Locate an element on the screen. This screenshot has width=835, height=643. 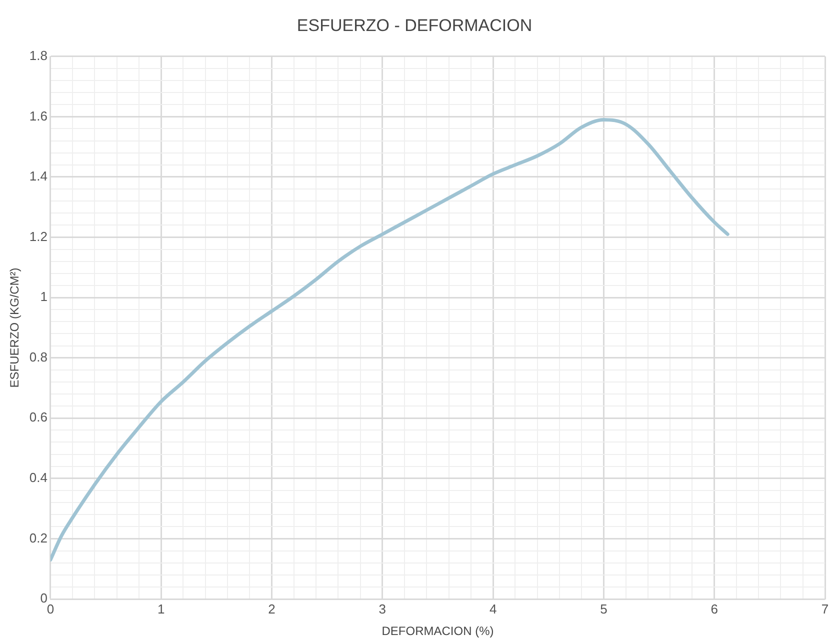
y-tick-label: 1 is located at coordinates (44, 296).